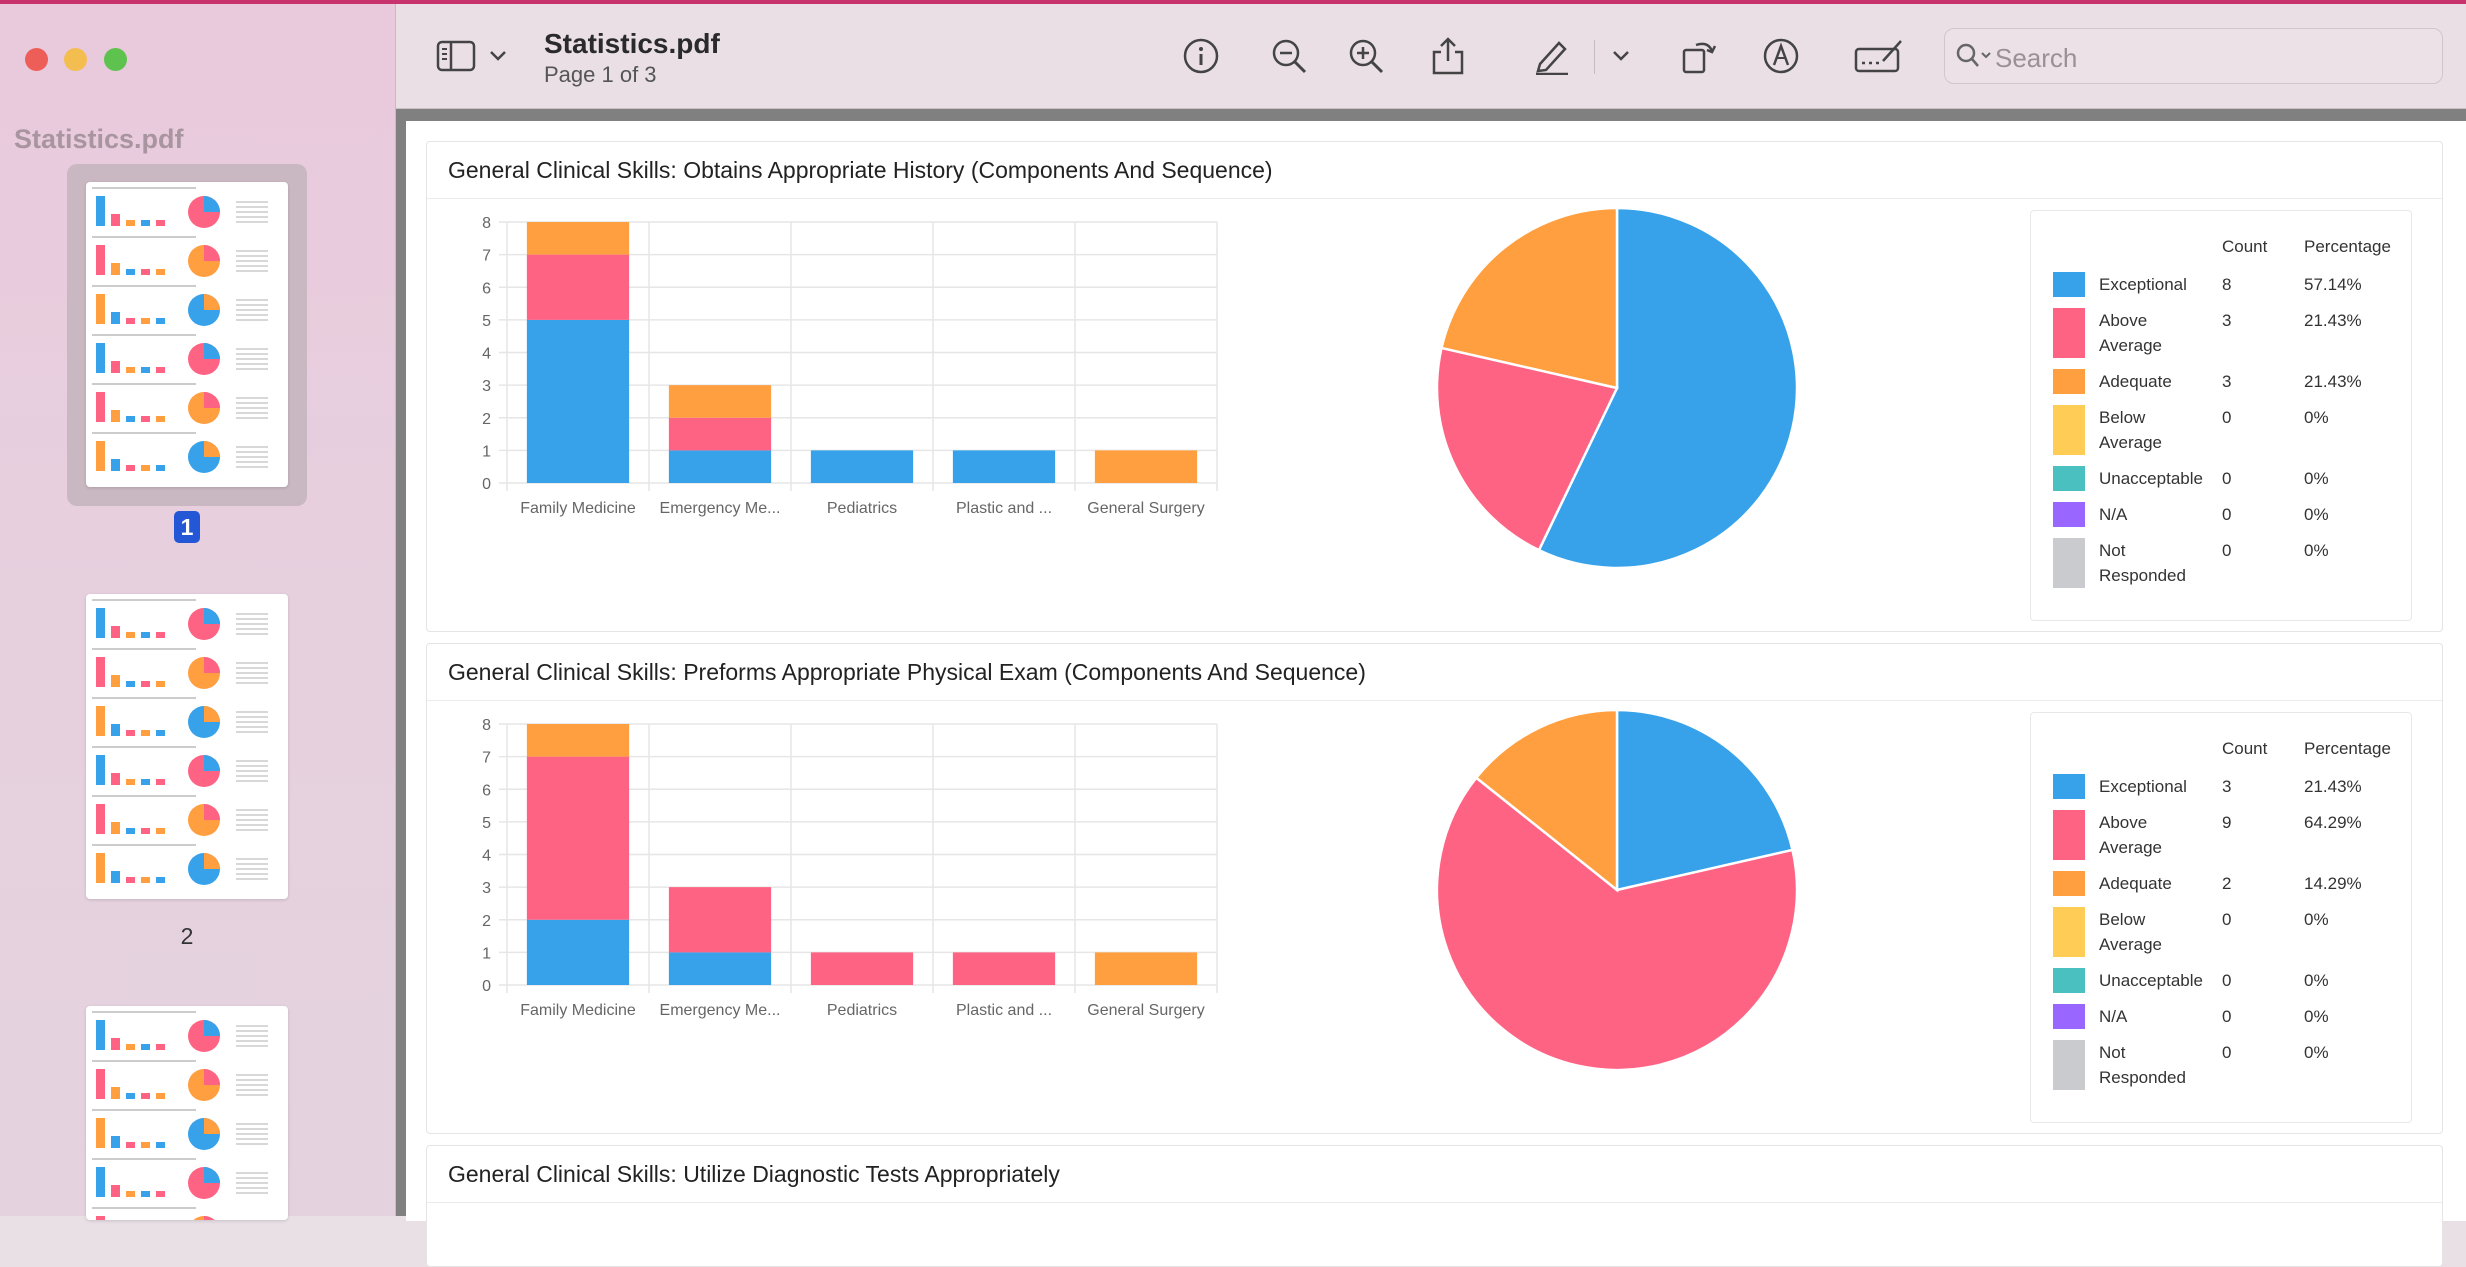  I want to click on zoom-in-icon, so click(1366, 56).